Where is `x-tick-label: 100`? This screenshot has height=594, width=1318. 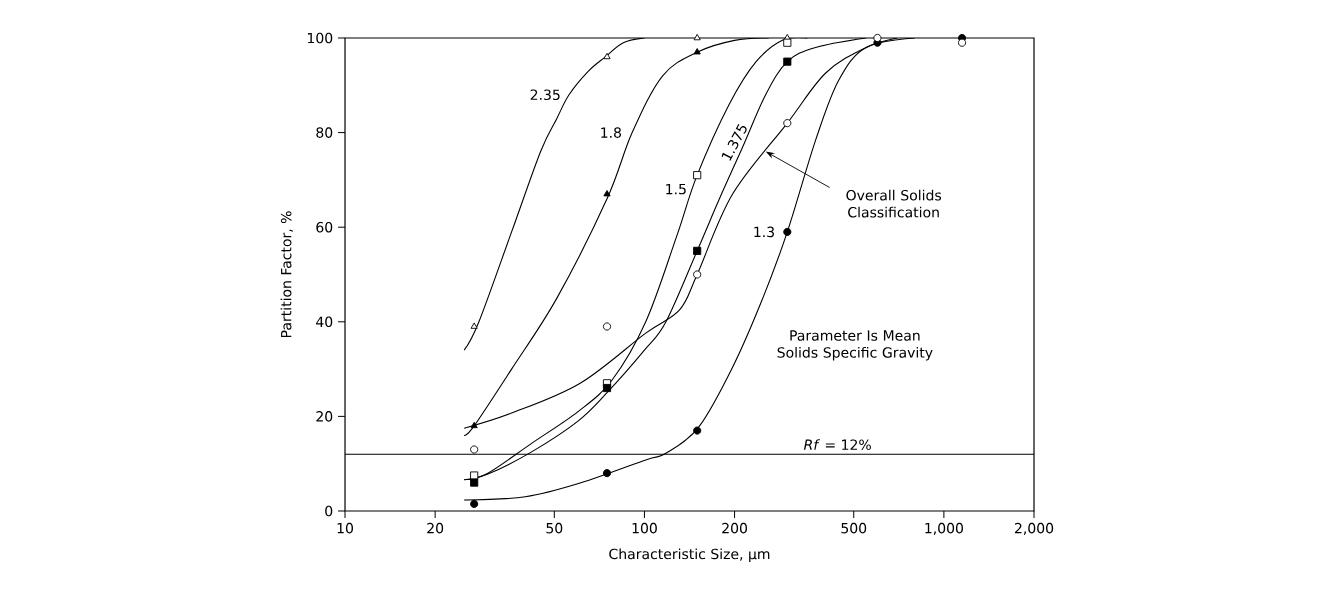
x-tick-label: 100 is located at coordinates (644, 528).